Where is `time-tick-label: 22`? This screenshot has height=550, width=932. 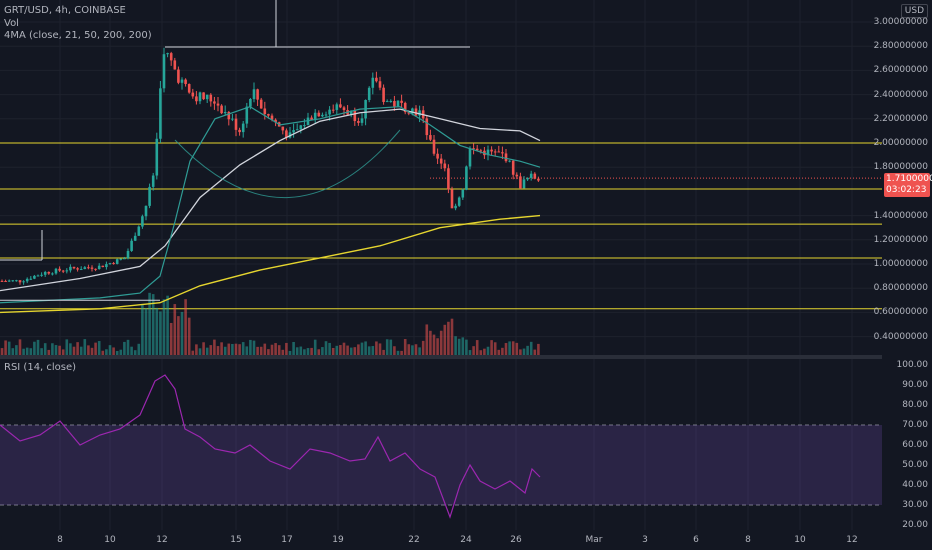 time-tick-label: 22 is located at coordinates (414, 540).